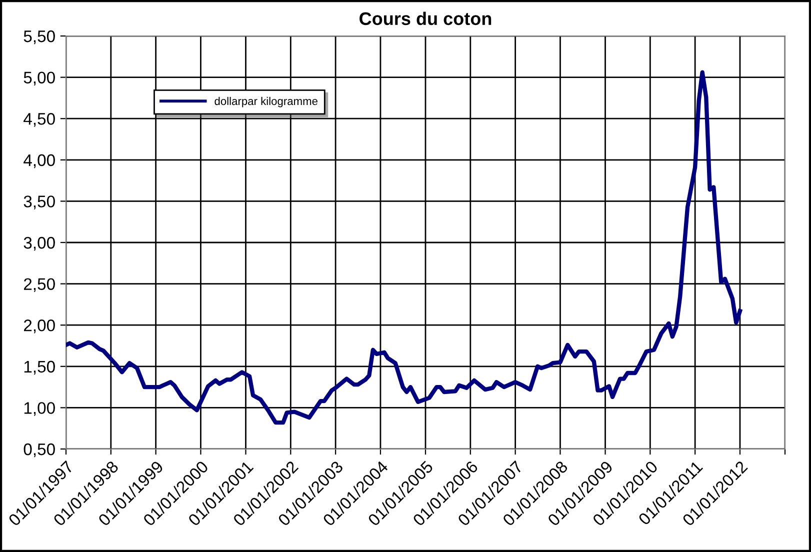  I want to click on y-tick-label: 3,50, so click(39, 203).